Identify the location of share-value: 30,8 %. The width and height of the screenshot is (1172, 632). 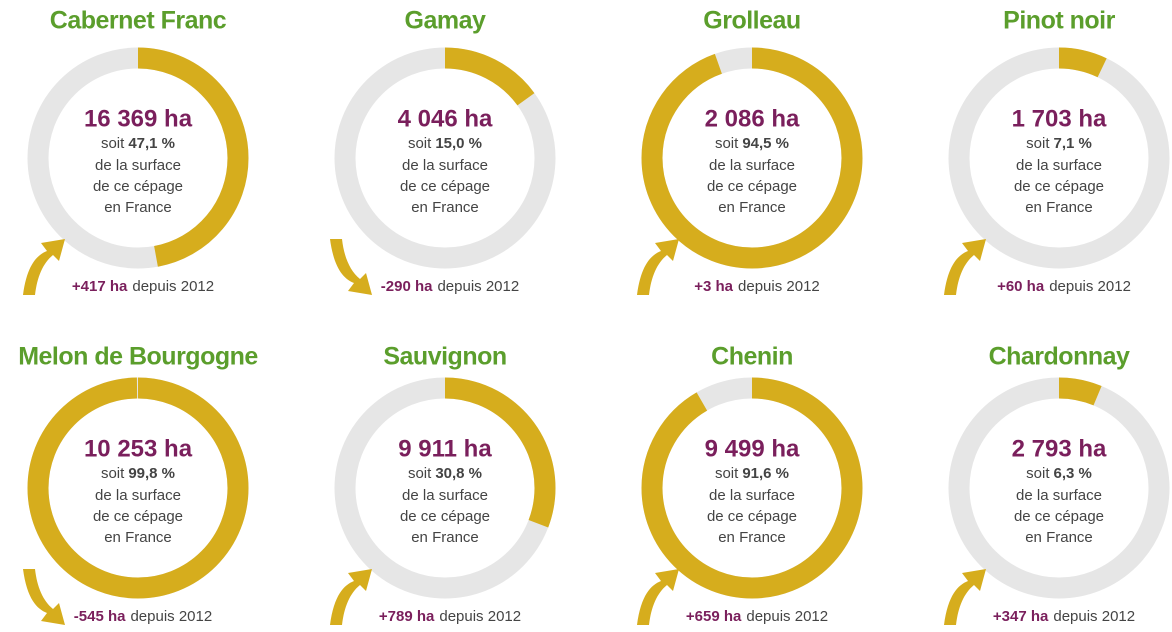
(458, 473).